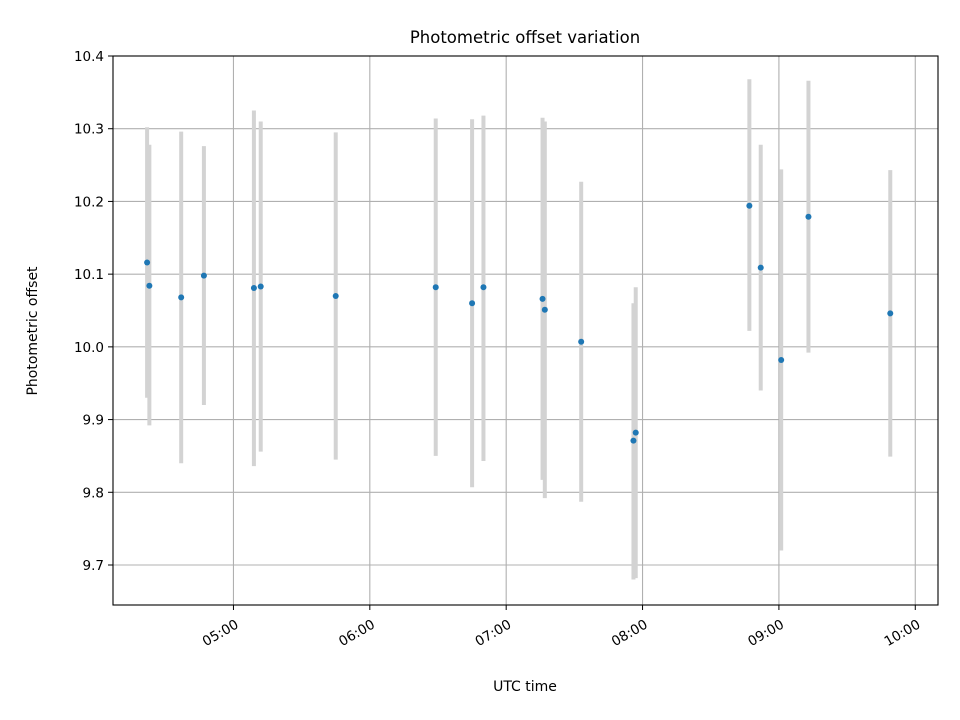 The image size is (960, 720). Describe the element at coordinates (89, 275) in the screenshot. I see `y-tick-label: 10.1` at that location.